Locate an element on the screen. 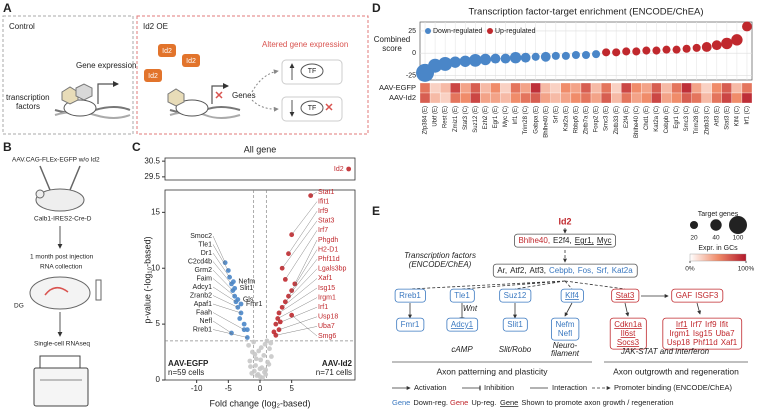 This screenshot has width=757, height=413. panel-label: E is located at coordinates (376, 211).